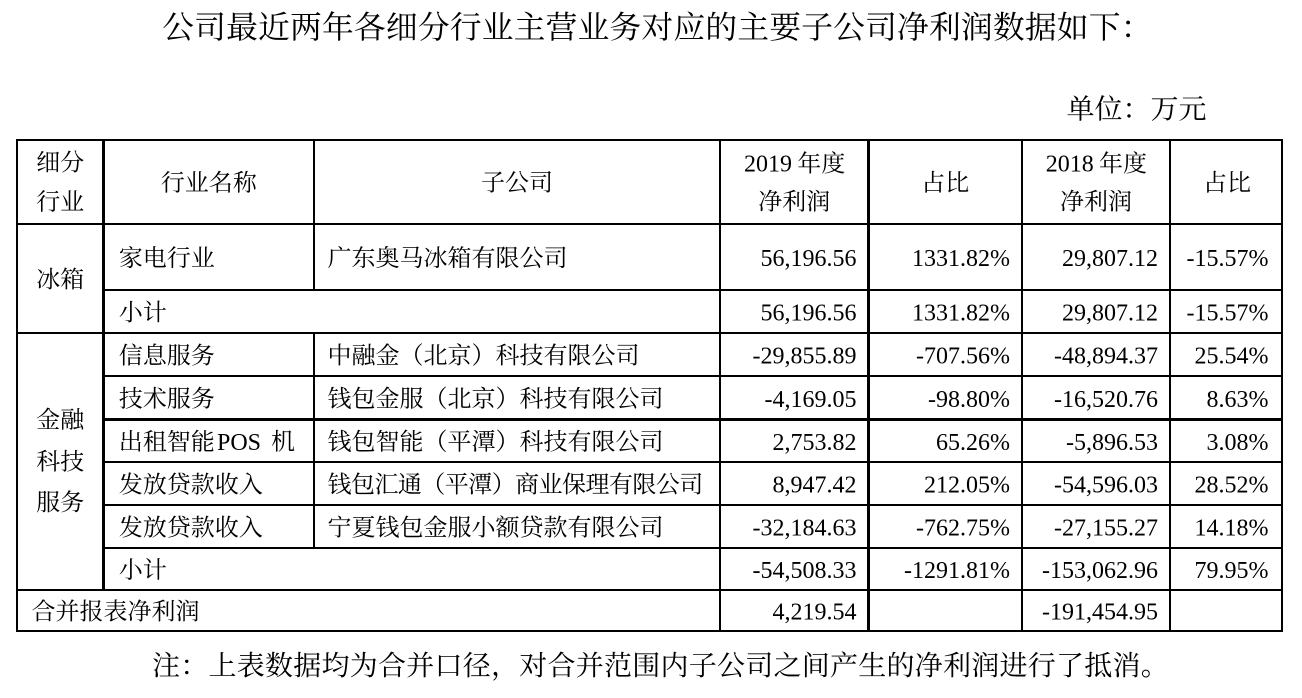  Describe the element at coordinates (1106, 486) in the screenshot. I see `svg-text: -54,596.03` at that location.